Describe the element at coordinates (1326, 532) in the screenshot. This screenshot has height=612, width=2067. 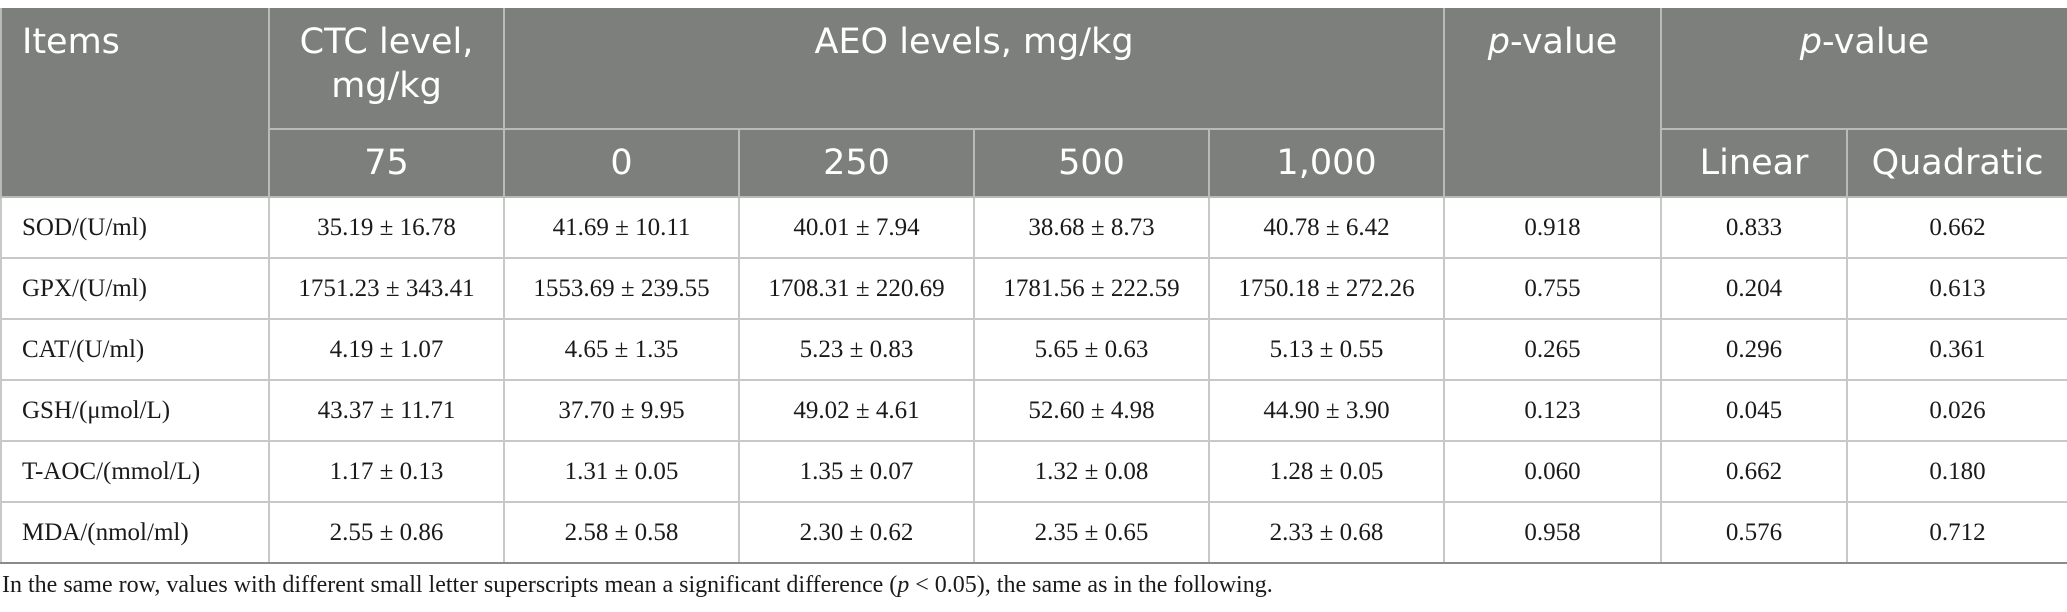
I see `cell-aeo-1000: 2.33 ± 0.68` at that location.